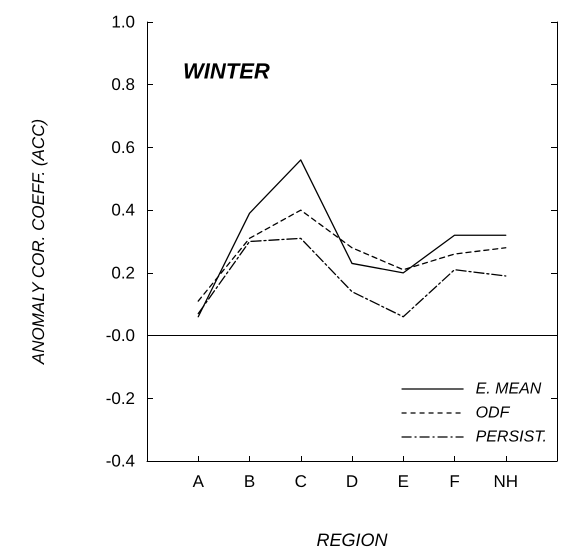  I want to click on y-tick-label: 0.2, so click(123, 272).